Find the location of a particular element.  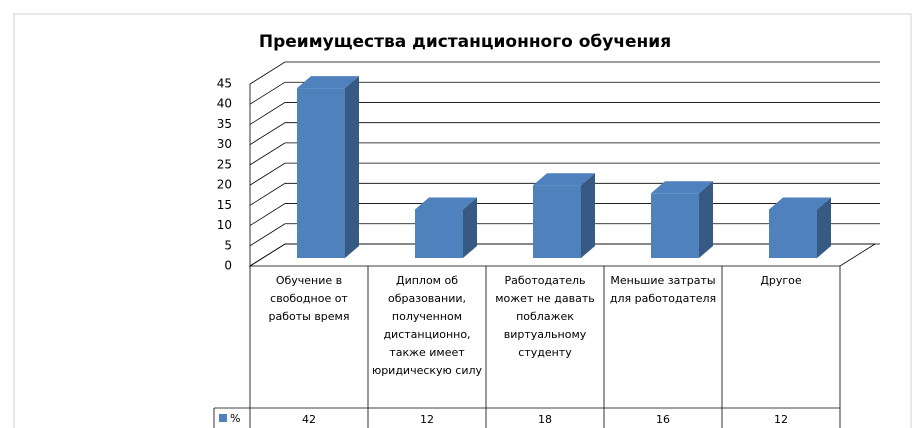

y-tick-label: 25 is located at coordinates (224, 164).